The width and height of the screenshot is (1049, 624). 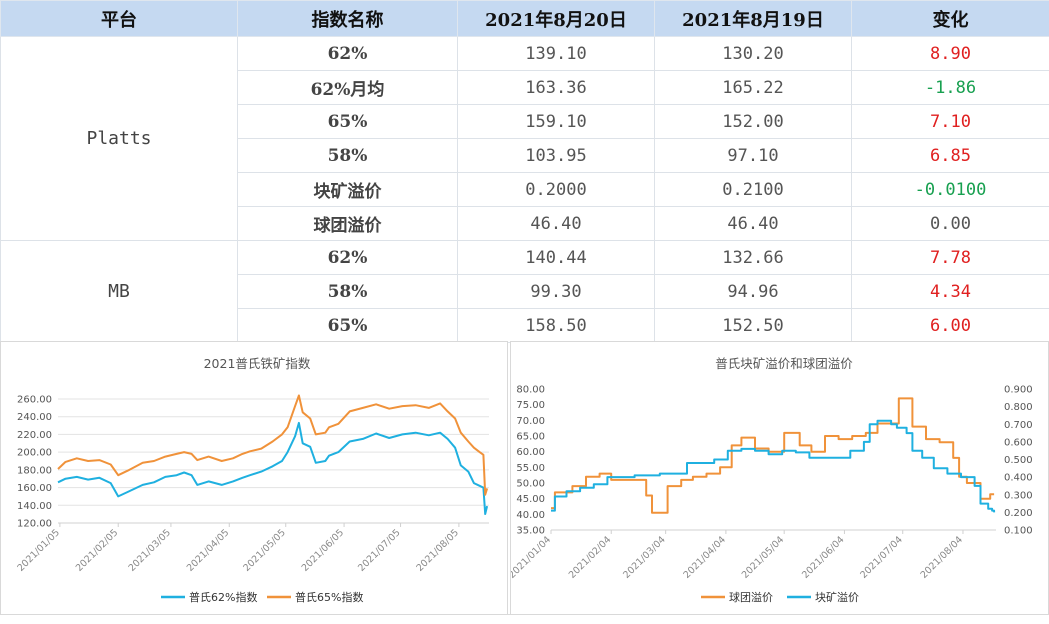 I want to click on y2-tick-label: 0.700, so click(x=1018, y=425).